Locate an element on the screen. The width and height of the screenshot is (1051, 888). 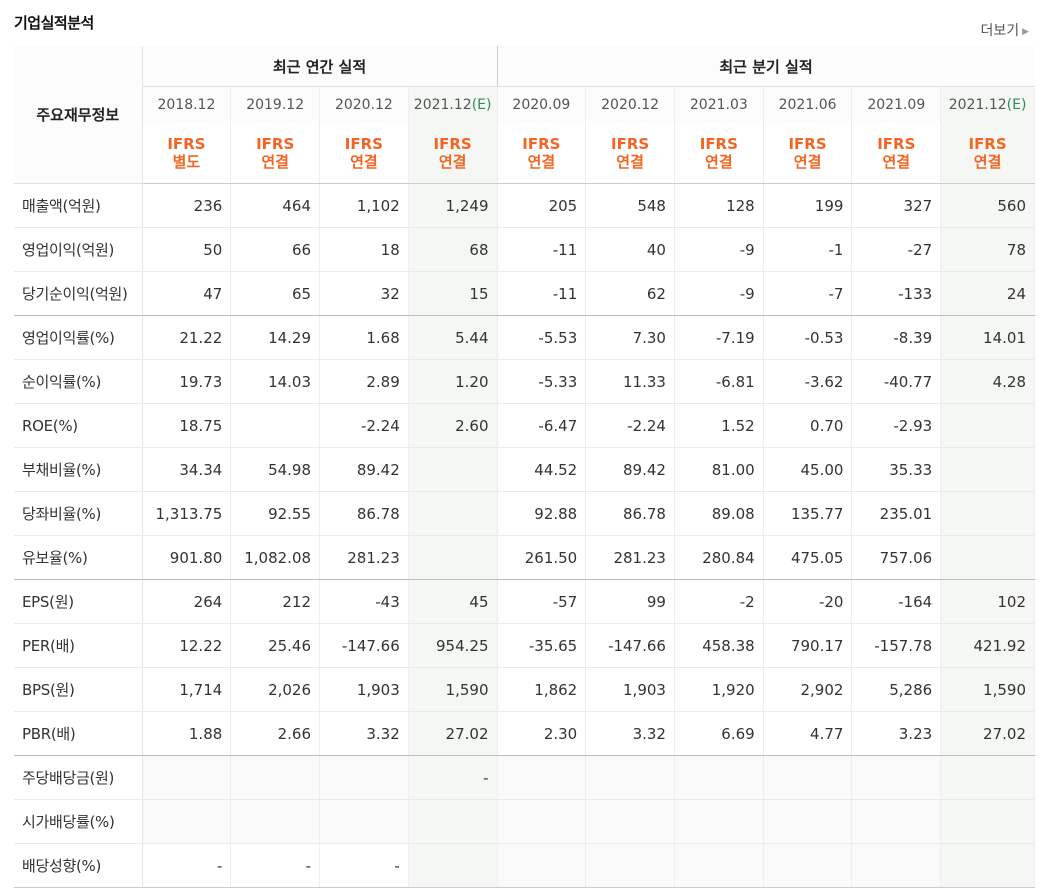
more-link: 더보기 ▶ is located at coordinates (1004, 30).